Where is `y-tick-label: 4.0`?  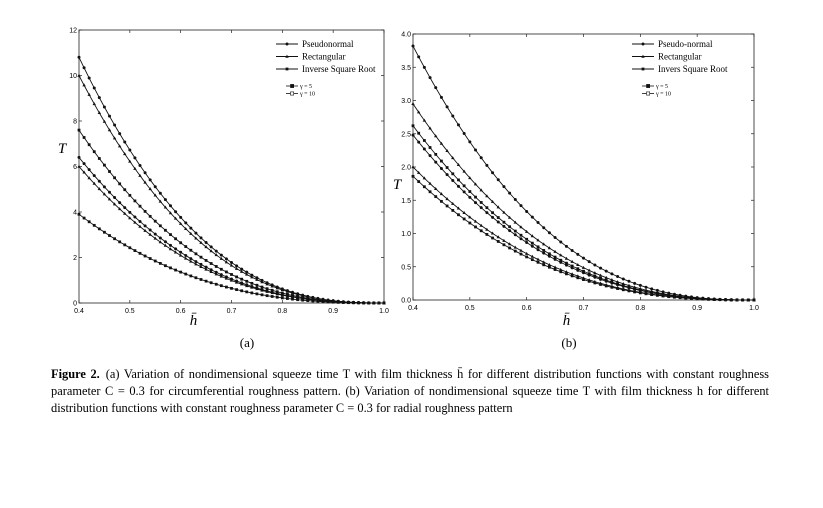 y-tick-label: 4.0 is located at coordinates (406, 35).